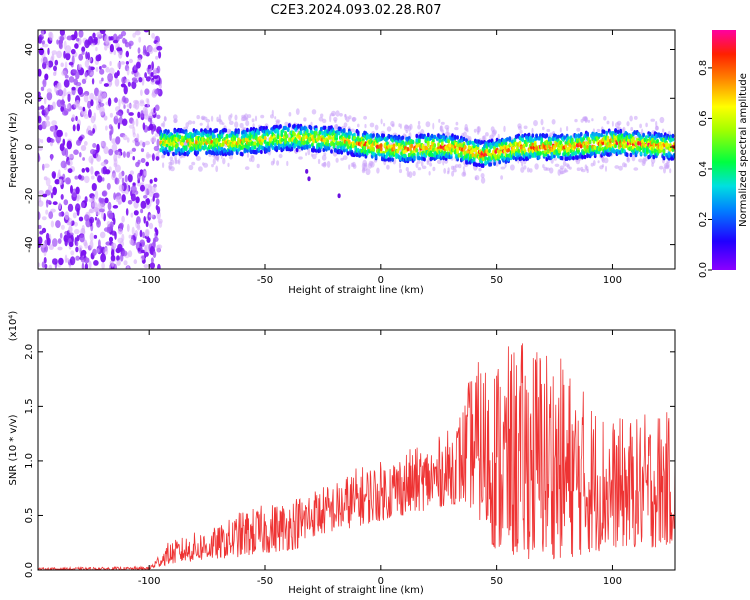  What do you see at coordinates (29, 244) in the screenshot?
I see `spectrogram-y-tick-label: -40` at bounding box center [29, 244].